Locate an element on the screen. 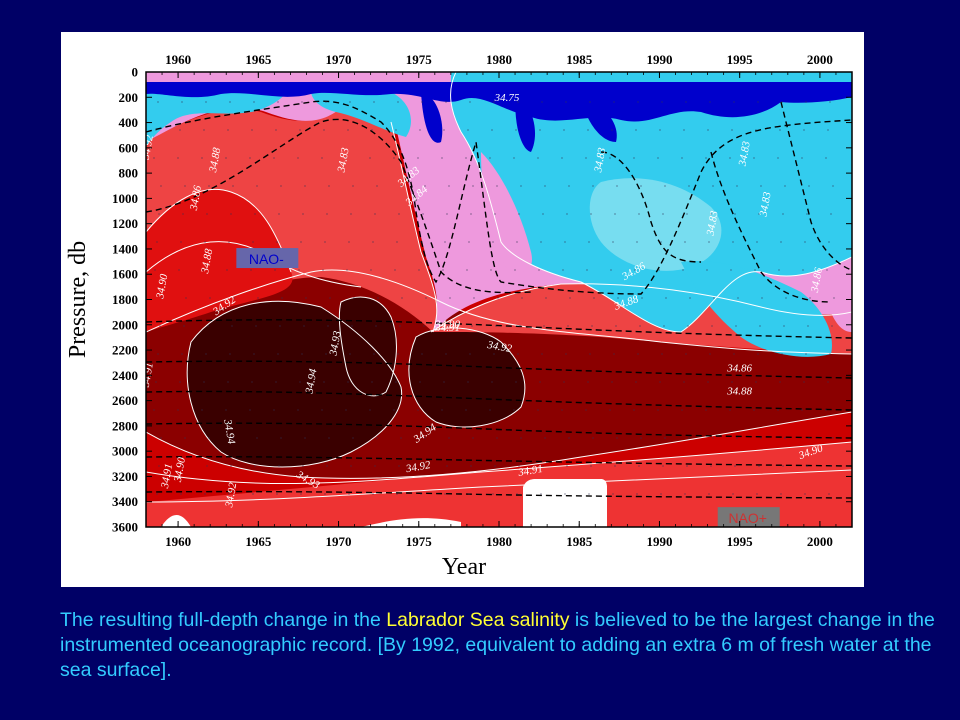 The width and height of the screenshot is (960, 720). contour-label: 34.86 is located at coordinates (817, 280).